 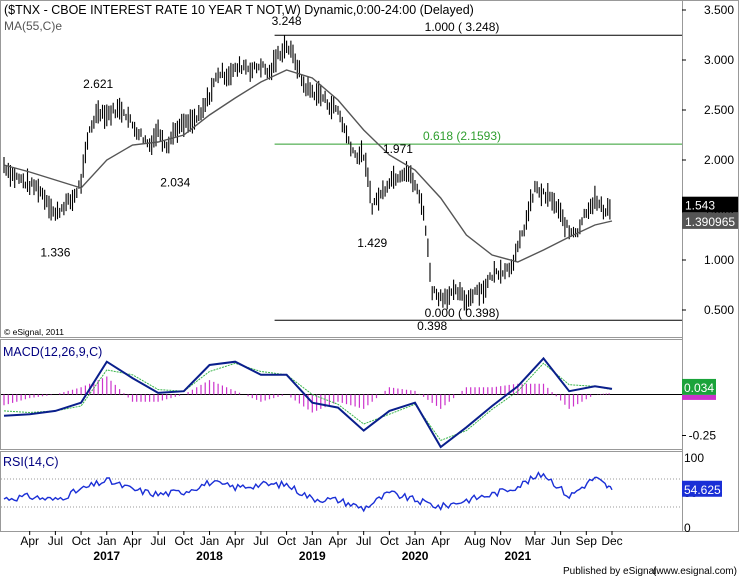 What do you see at coordinates (52, 352) in the screenshot?
I see `macd-title: MACD(12,26,9,C)` at bounding box center [52, 352].